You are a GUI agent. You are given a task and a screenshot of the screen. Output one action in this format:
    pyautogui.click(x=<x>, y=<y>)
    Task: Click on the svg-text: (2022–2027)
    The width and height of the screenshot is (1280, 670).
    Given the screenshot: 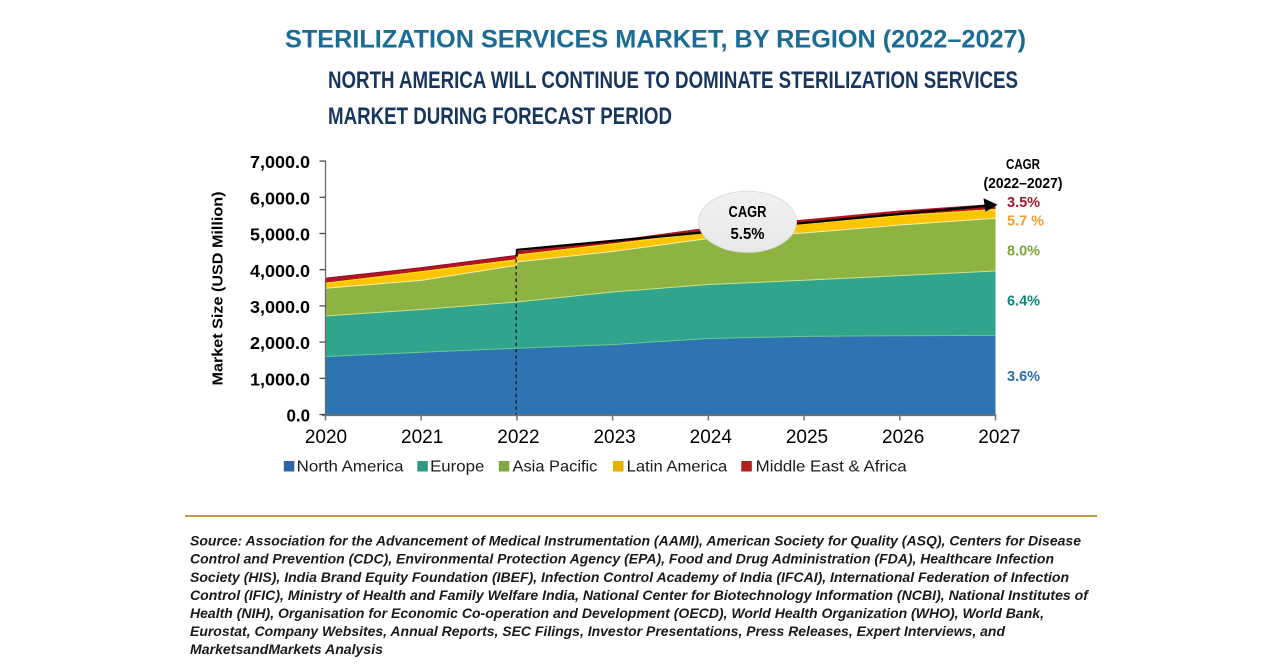 What is the action you would take?
    pyautogui.click(x=1023, y=184)
    